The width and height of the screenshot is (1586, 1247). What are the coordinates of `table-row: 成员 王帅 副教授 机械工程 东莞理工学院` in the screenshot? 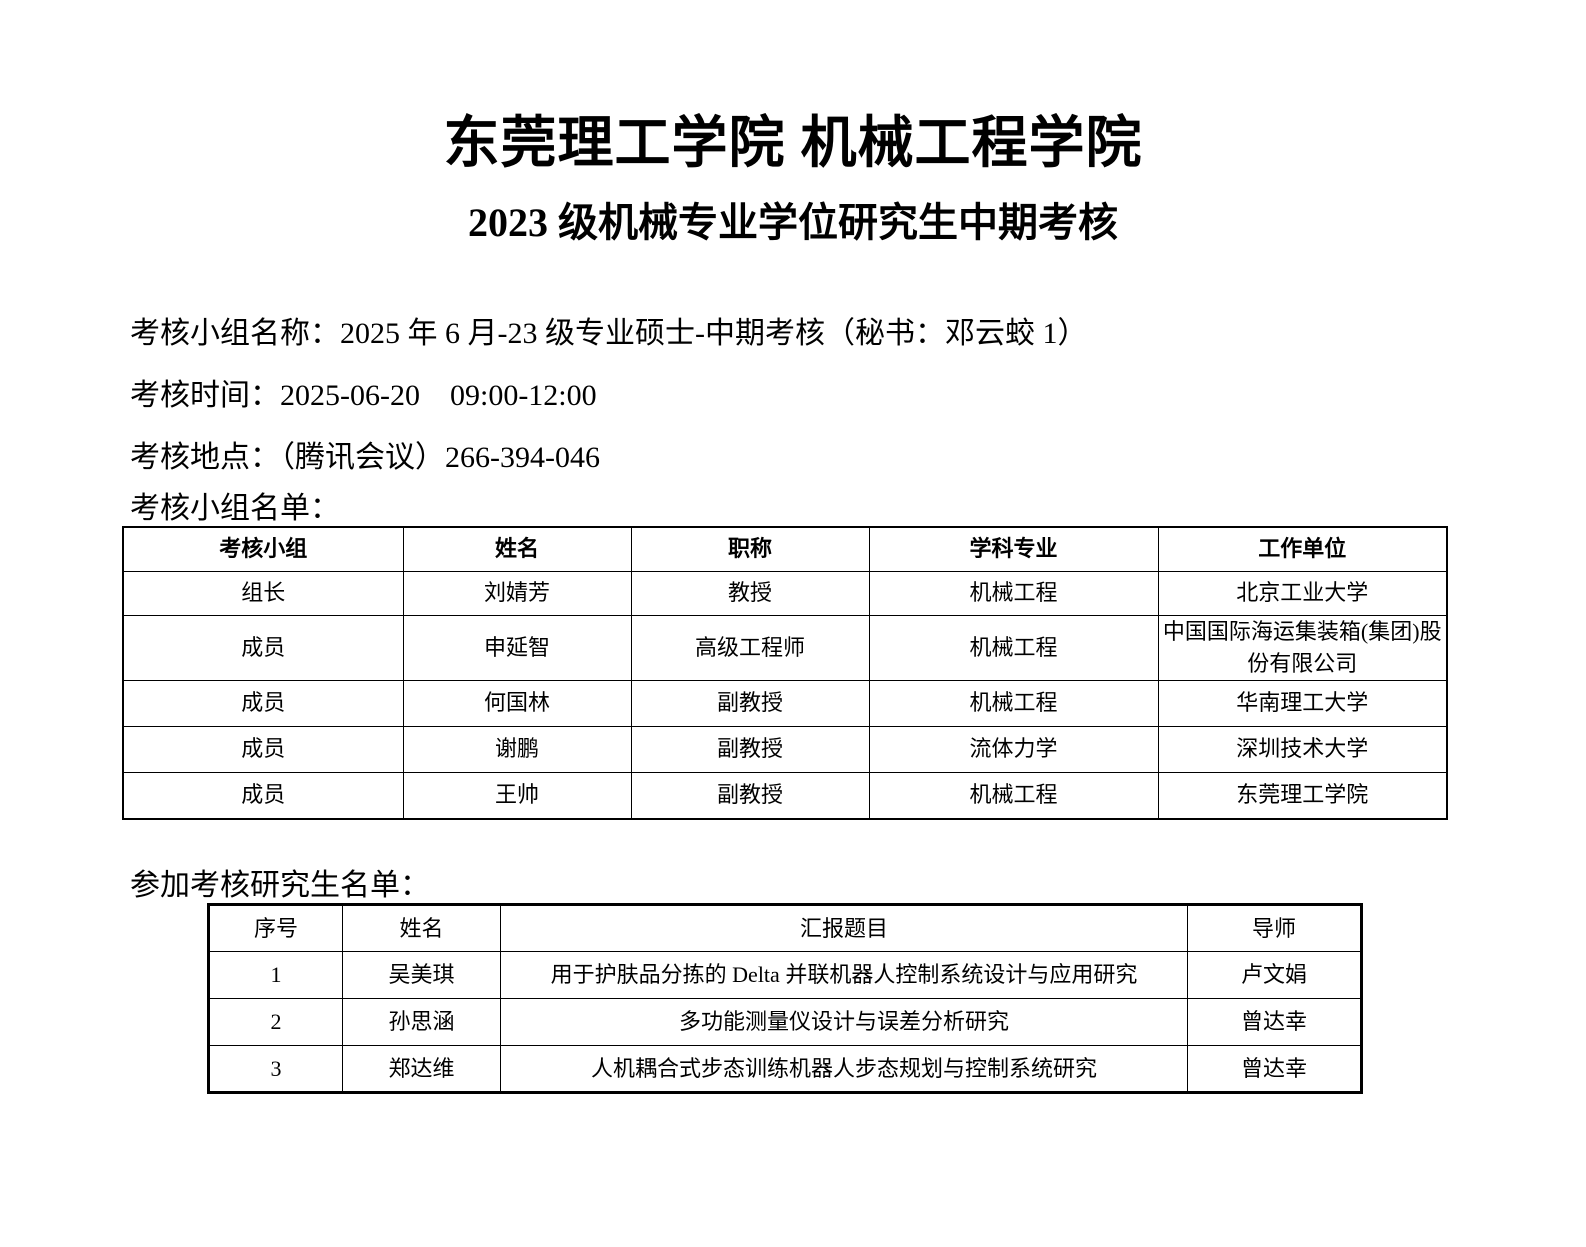 It's located at (785, 795).